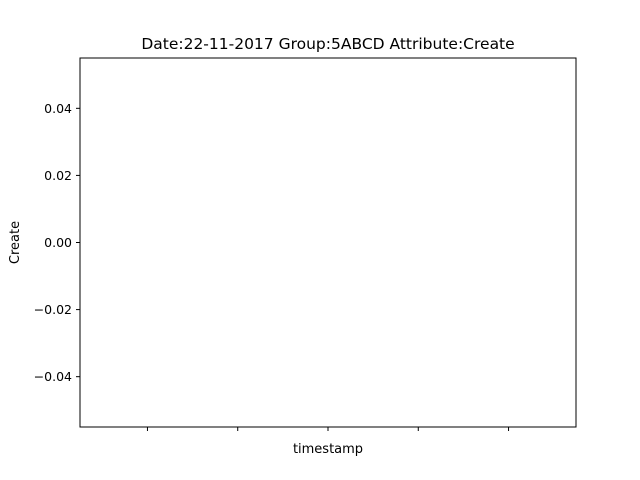 This screenshot has width=640, height=480. I want to click on y-tick-label: 0.00, so click(58, 242).